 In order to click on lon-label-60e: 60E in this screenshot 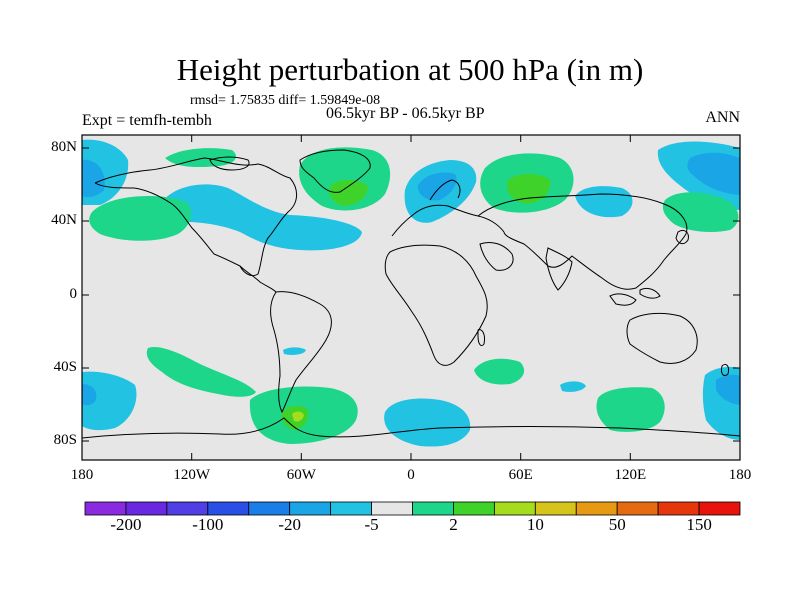, I will do `click(520, 475)`.